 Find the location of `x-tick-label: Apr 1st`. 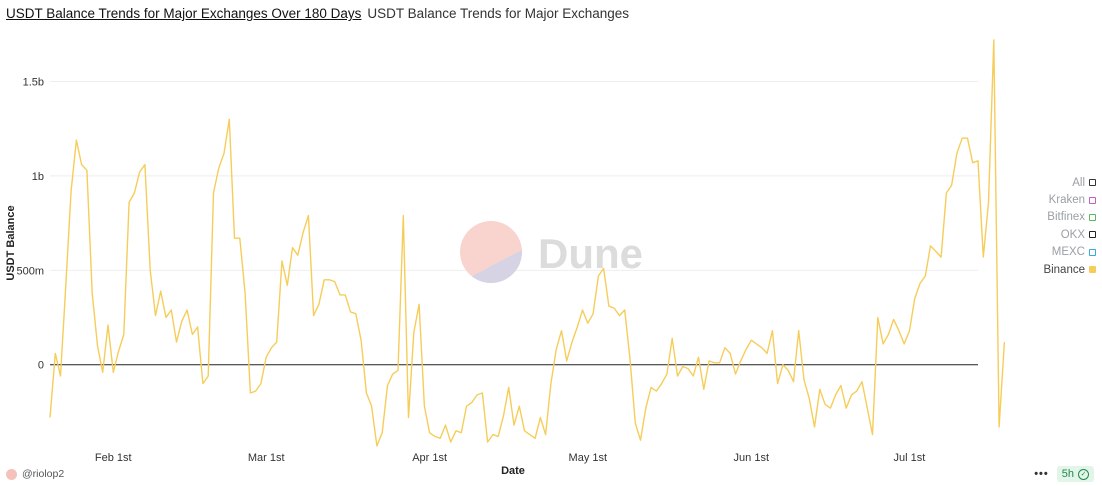

x-tick-label: Apr 1st is located at coordinates (429, 458).